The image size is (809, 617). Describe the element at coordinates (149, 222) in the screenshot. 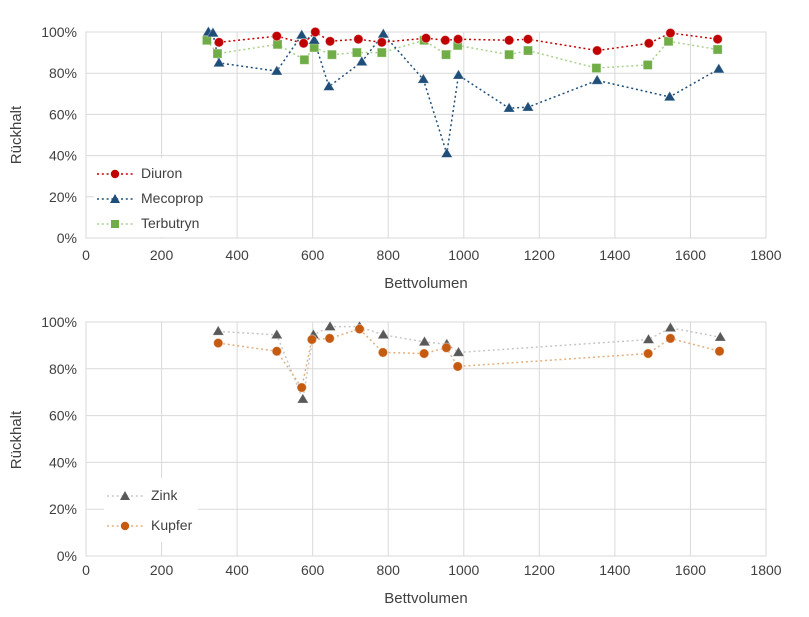

I see `legend-item-terbutryn: Terbutryn` at that location.